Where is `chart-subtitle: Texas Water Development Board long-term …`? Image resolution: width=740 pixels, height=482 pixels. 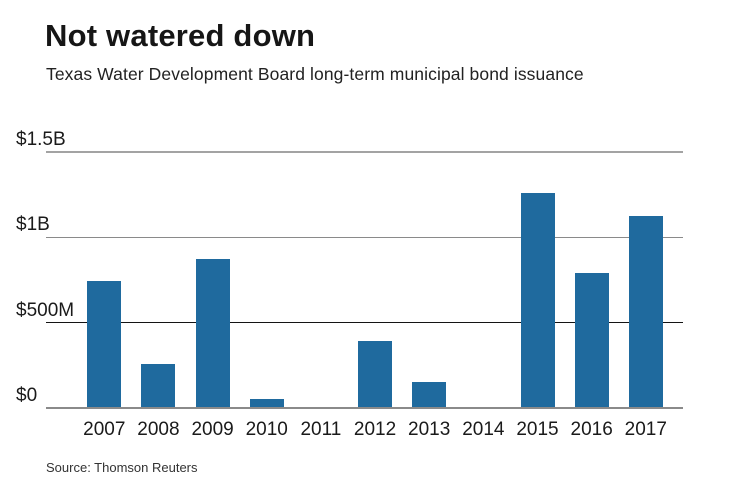
chart-subtitle: Texas Water Development Board long-term … is located at coordinates (315, 74).